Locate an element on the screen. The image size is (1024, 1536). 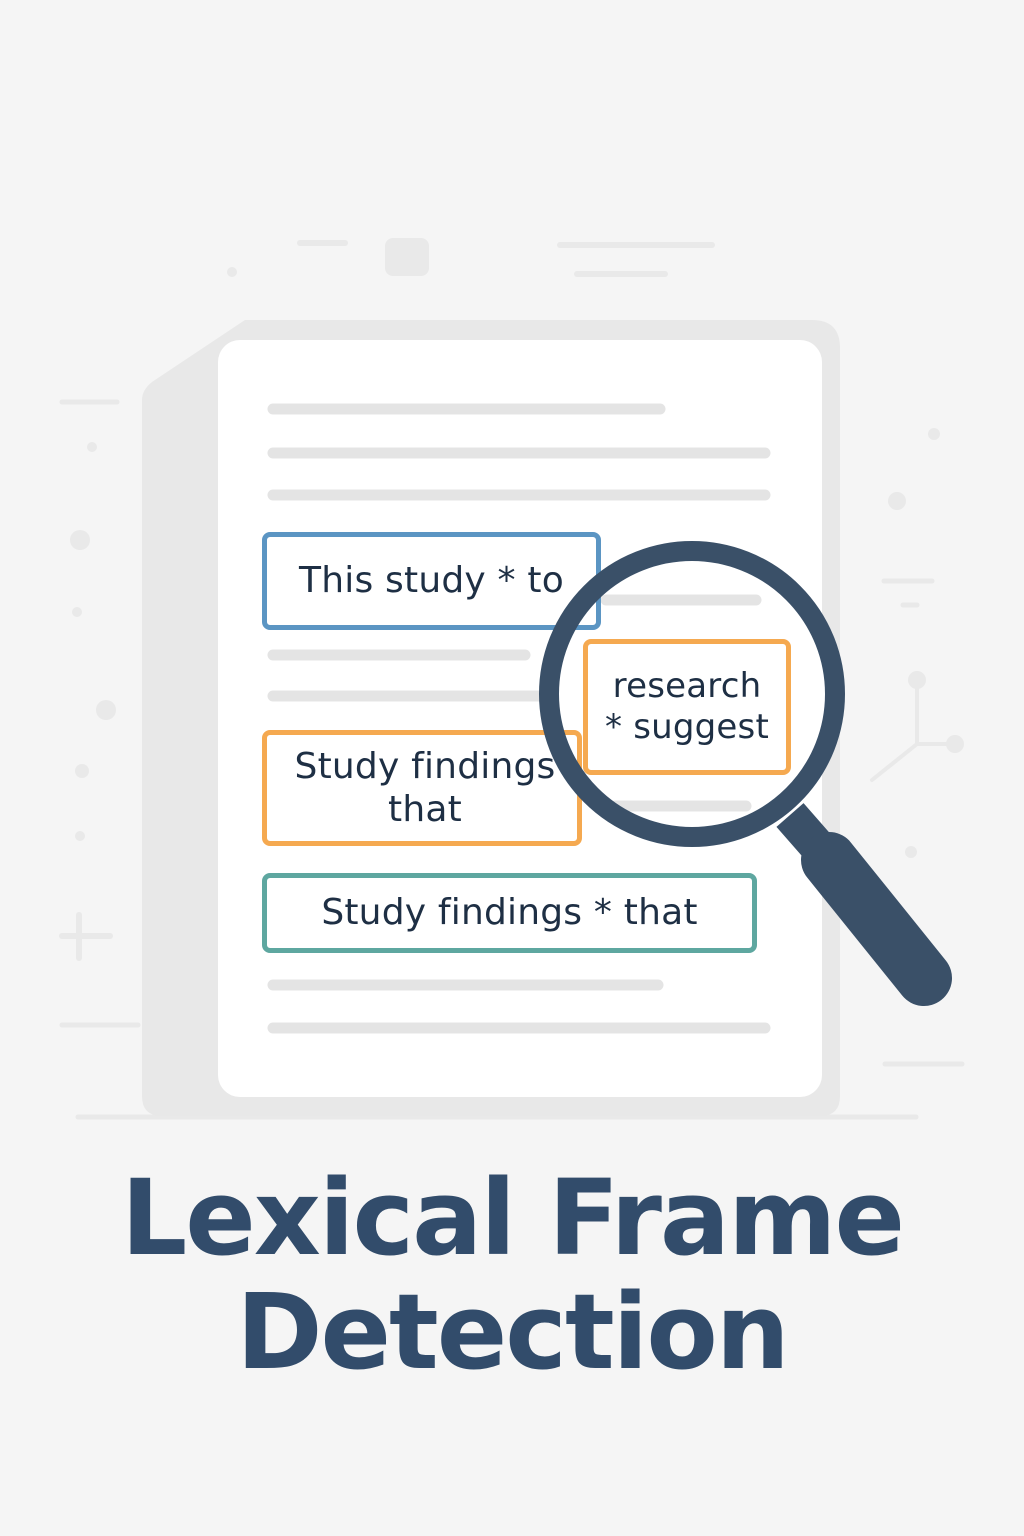
title-line-2: Detection is located at coordinates (513, 1332).